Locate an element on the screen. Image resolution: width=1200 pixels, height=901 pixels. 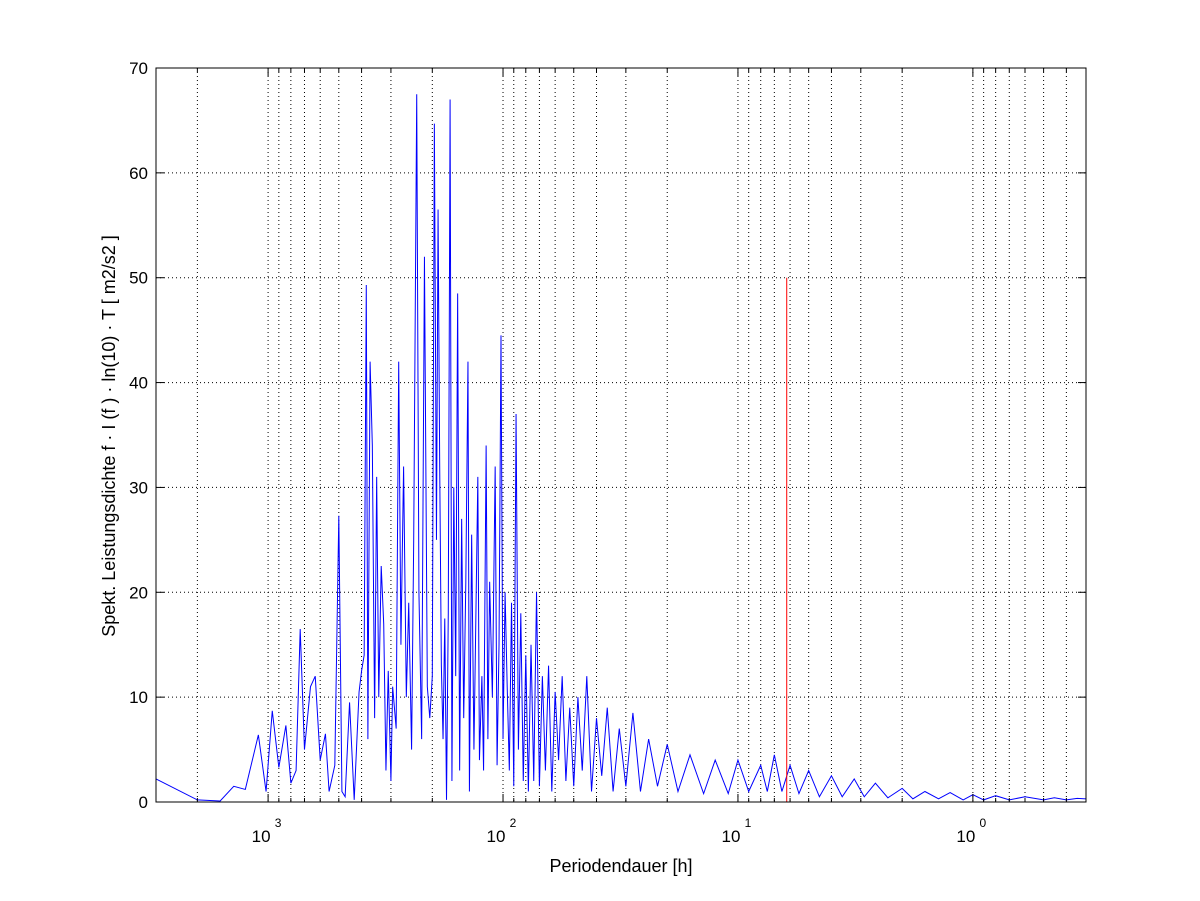
x-tick-label-exponent: 2 is located at coordinates (513, 823).